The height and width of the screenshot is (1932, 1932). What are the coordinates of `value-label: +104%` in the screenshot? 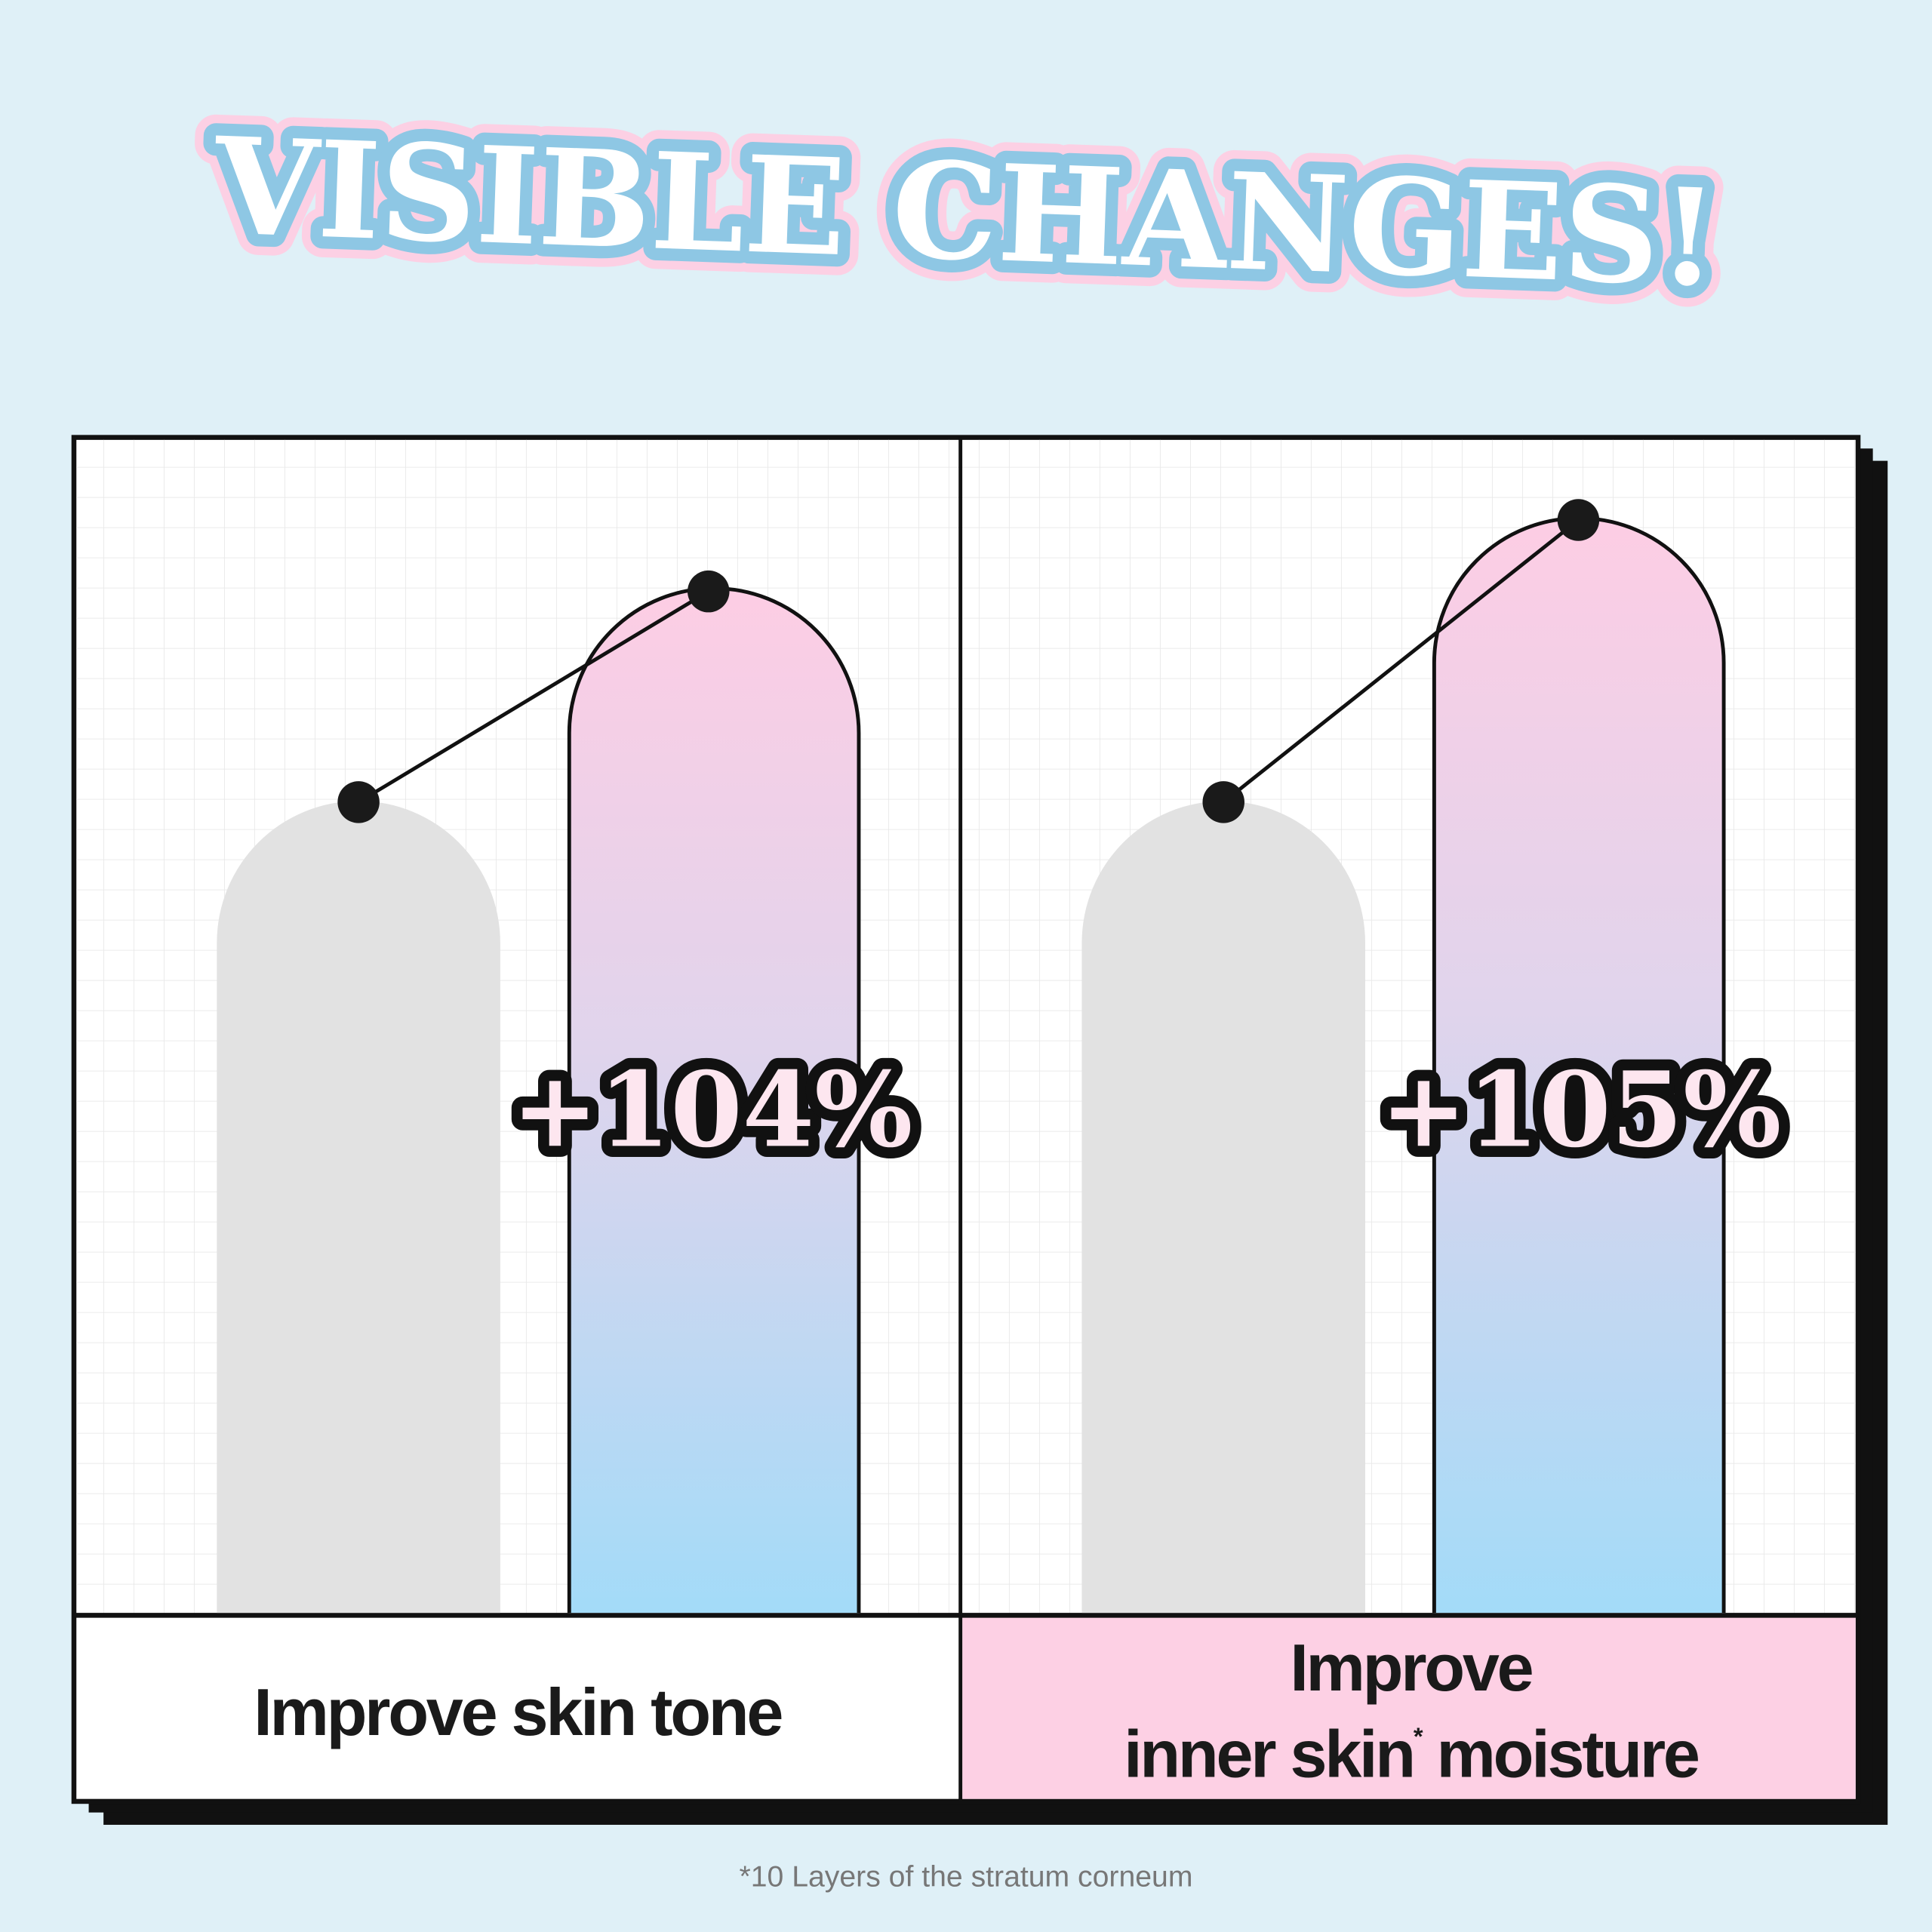 It's located at (712, 1110).